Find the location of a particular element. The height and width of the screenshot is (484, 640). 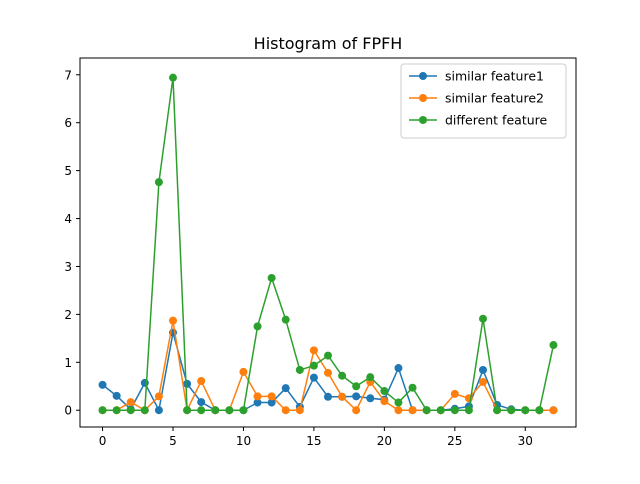

y-tick-label: 1 is located at coordinates (68, 363).